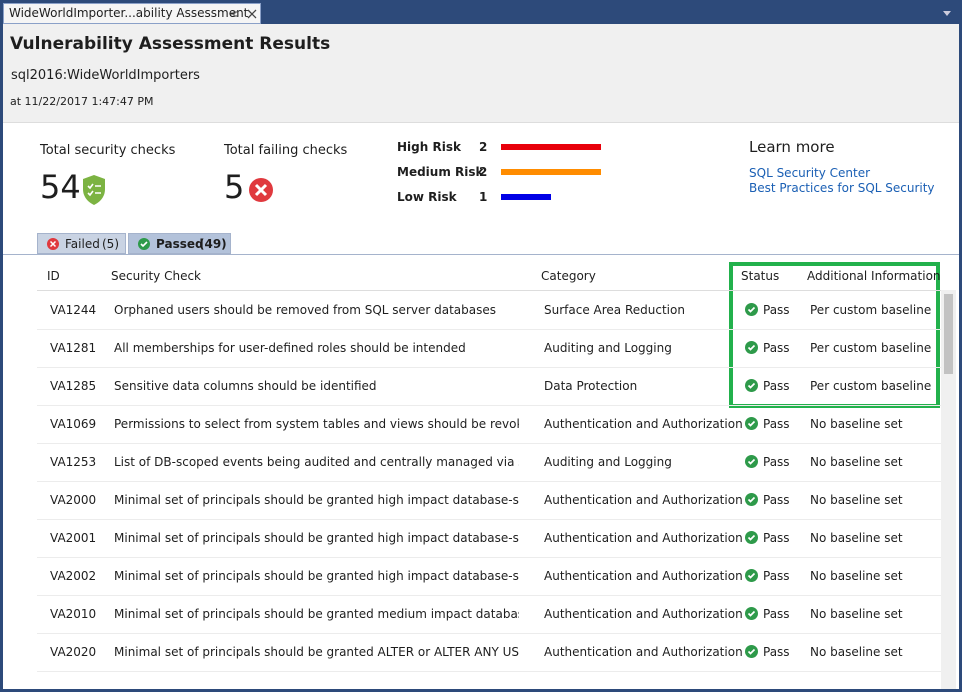  Describe the element at coordinates (73, 386) in the screenshot. I see `cell: VA1285` at that location.